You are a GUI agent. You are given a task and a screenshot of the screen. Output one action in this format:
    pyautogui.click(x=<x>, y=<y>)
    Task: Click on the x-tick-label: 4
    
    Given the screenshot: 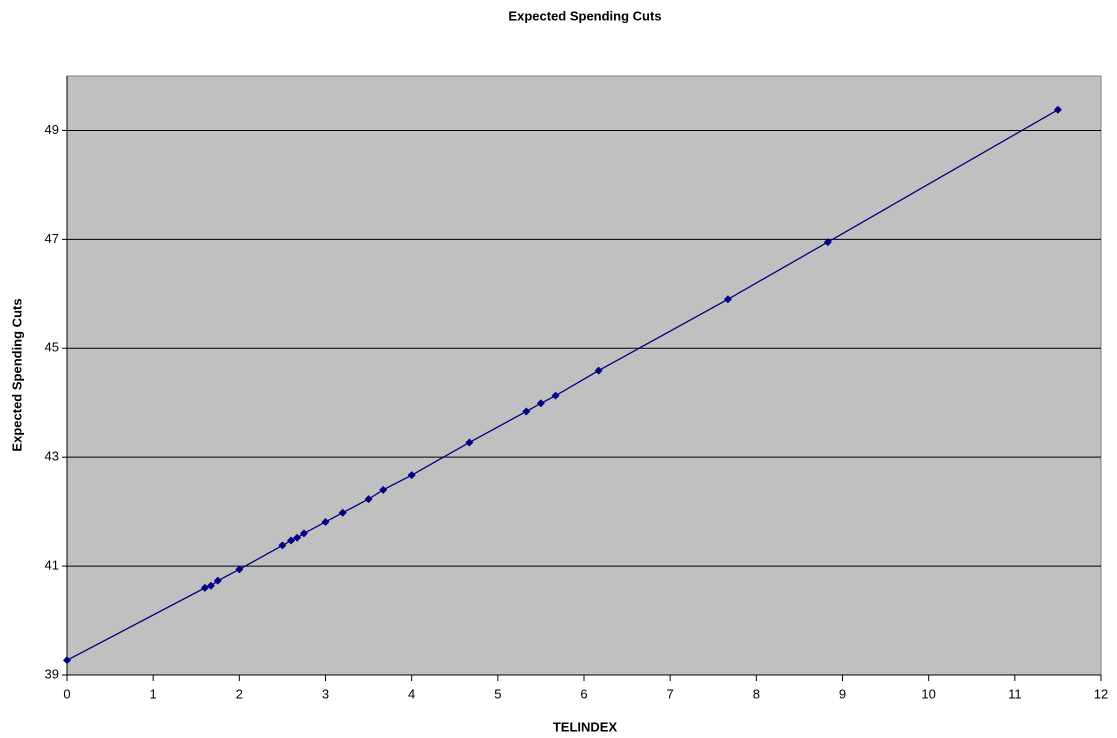 What is the action you would take?
    pyautogui.click(x=411, y=693)
    